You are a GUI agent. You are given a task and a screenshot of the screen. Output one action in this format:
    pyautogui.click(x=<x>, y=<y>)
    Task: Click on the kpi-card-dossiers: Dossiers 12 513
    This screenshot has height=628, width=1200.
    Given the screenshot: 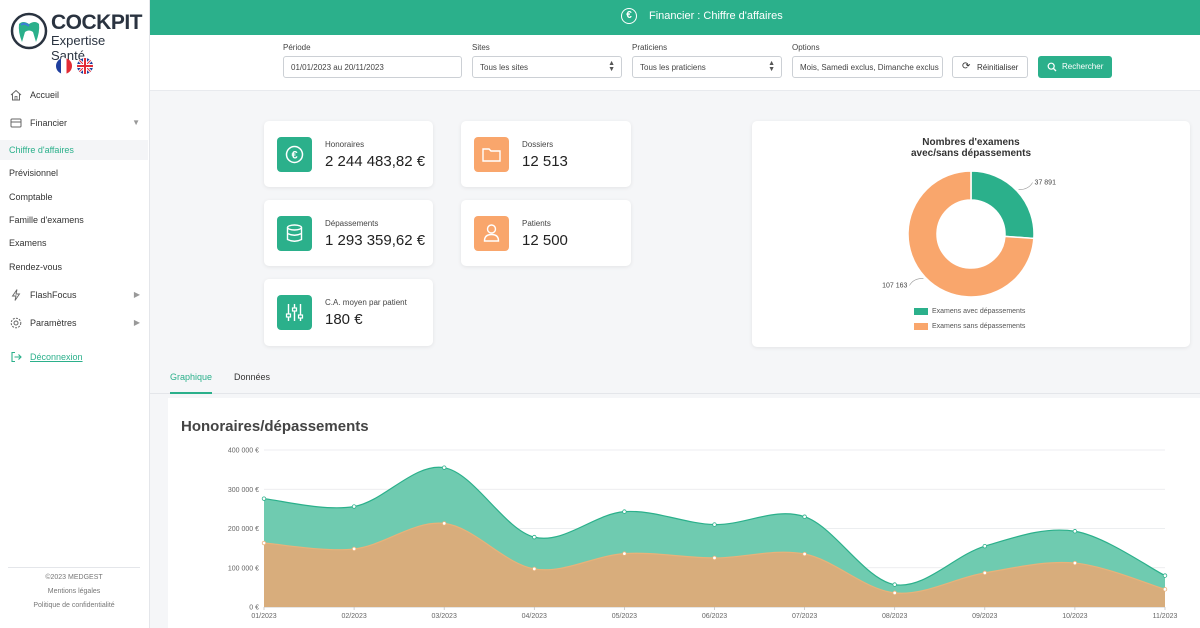 What is the action you would take?
    pyautogui.click(x=546, y=154)
    